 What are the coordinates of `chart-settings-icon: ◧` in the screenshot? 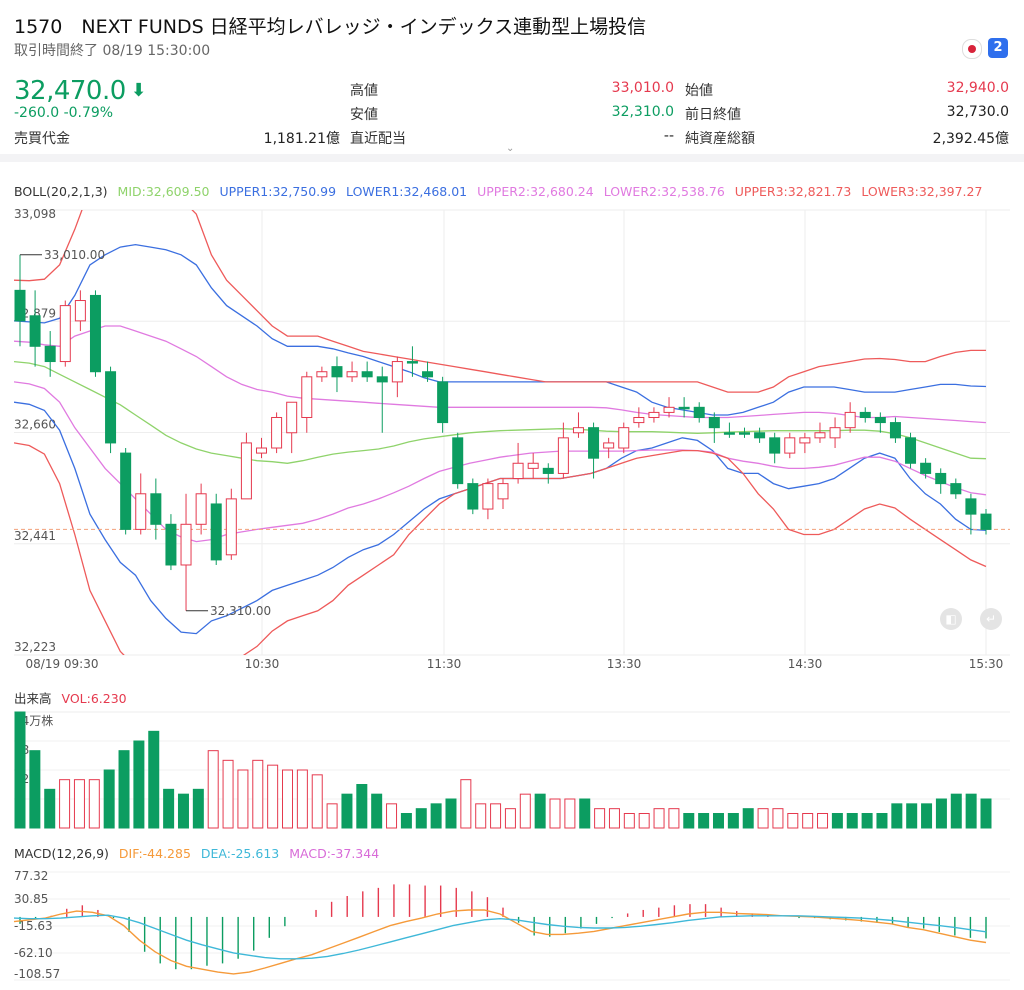 It's located at (951, 619).